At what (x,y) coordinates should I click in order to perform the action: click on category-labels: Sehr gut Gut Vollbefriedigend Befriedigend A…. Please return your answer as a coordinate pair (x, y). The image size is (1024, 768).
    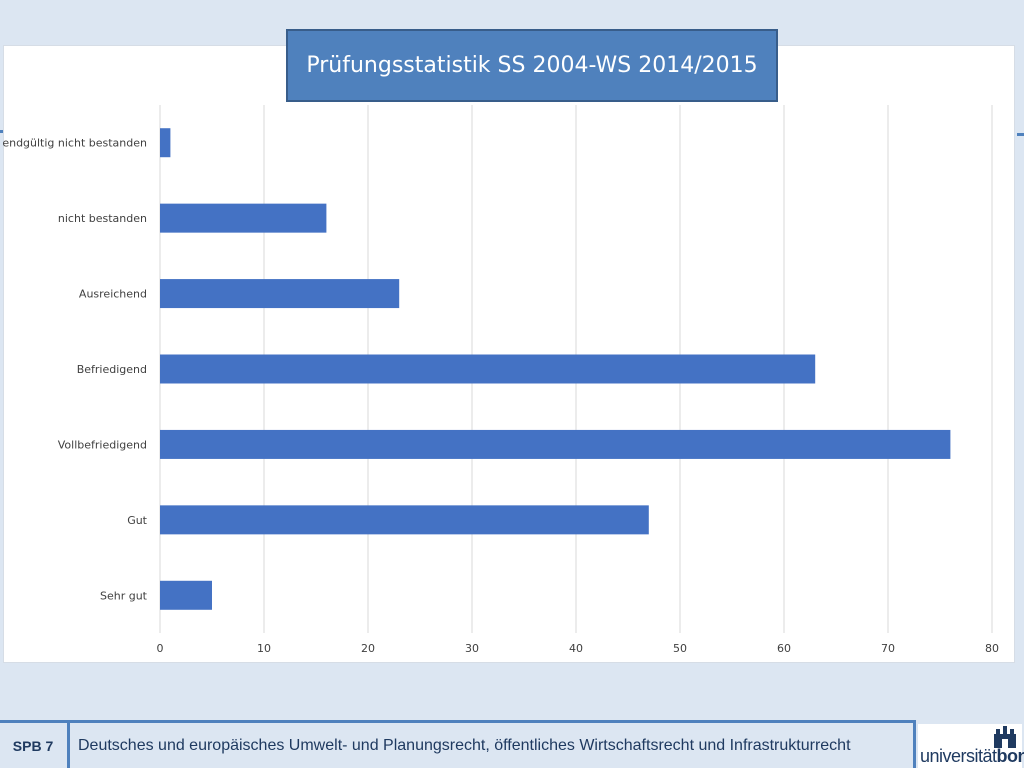
    Looking at the image, I should click on (74, 370).